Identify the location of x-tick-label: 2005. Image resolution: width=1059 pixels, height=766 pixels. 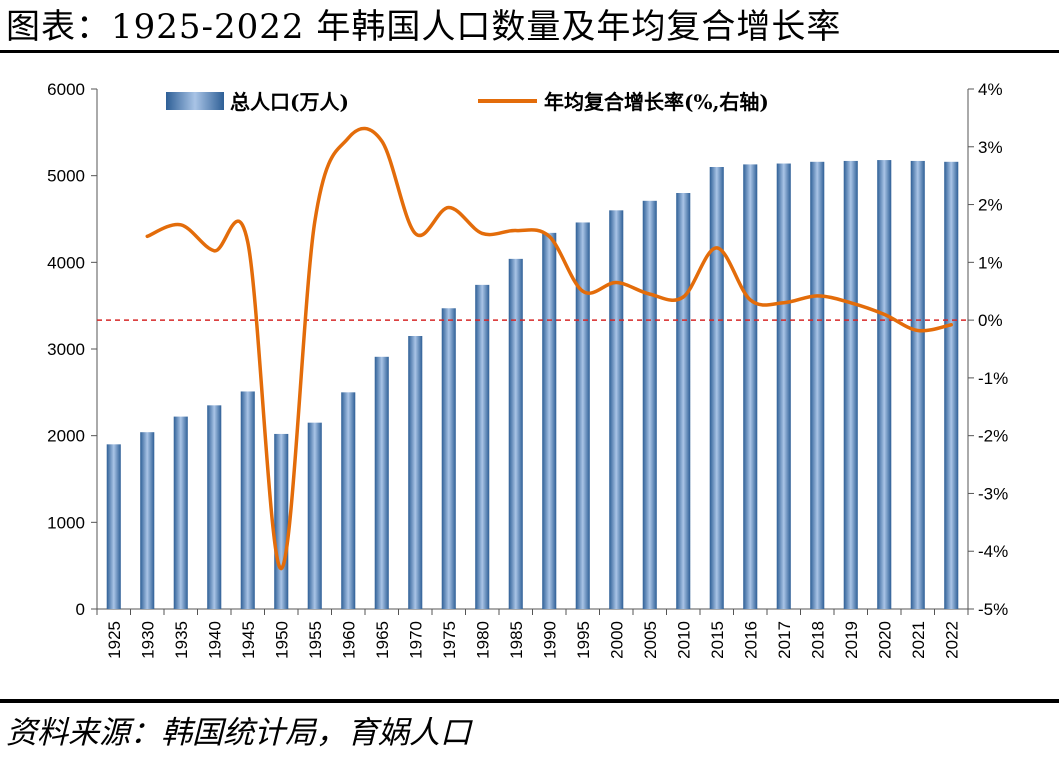
(650, 640).